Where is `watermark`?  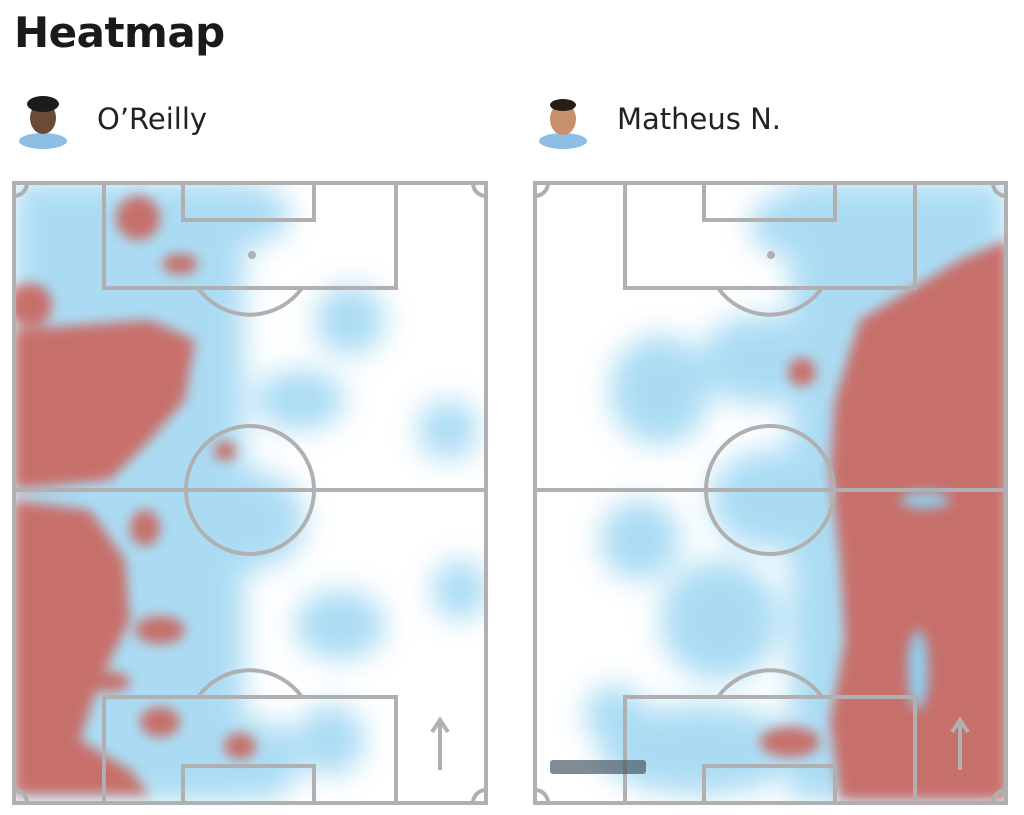
watermark is located at coordinates (598, 767).